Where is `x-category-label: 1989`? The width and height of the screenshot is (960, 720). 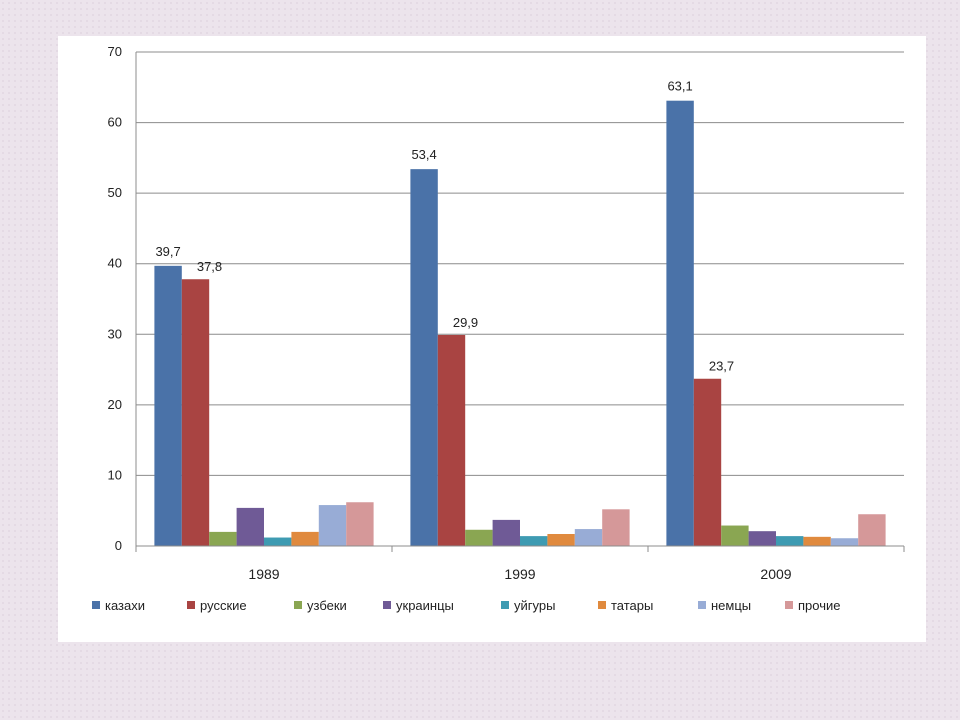 x-category-label: 1989 is located at coordinates (263, 574).